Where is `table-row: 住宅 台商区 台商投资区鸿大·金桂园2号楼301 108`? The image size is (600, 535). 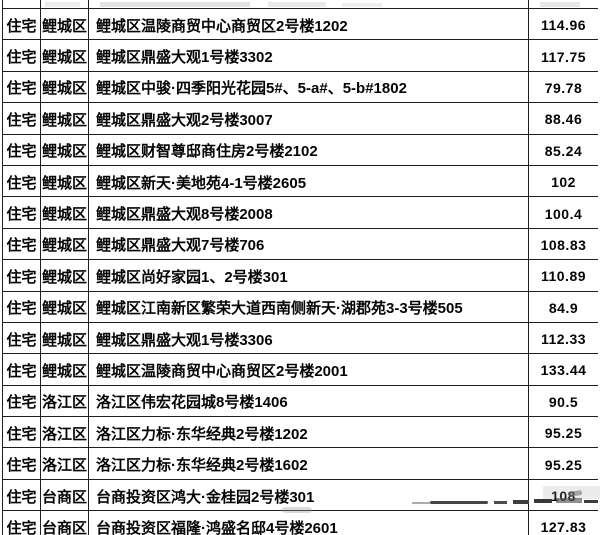 table-row: 住宅 台商区 台商投资区鸿大·金桂园2号楼301 108 is located at coordinates (300, 495).